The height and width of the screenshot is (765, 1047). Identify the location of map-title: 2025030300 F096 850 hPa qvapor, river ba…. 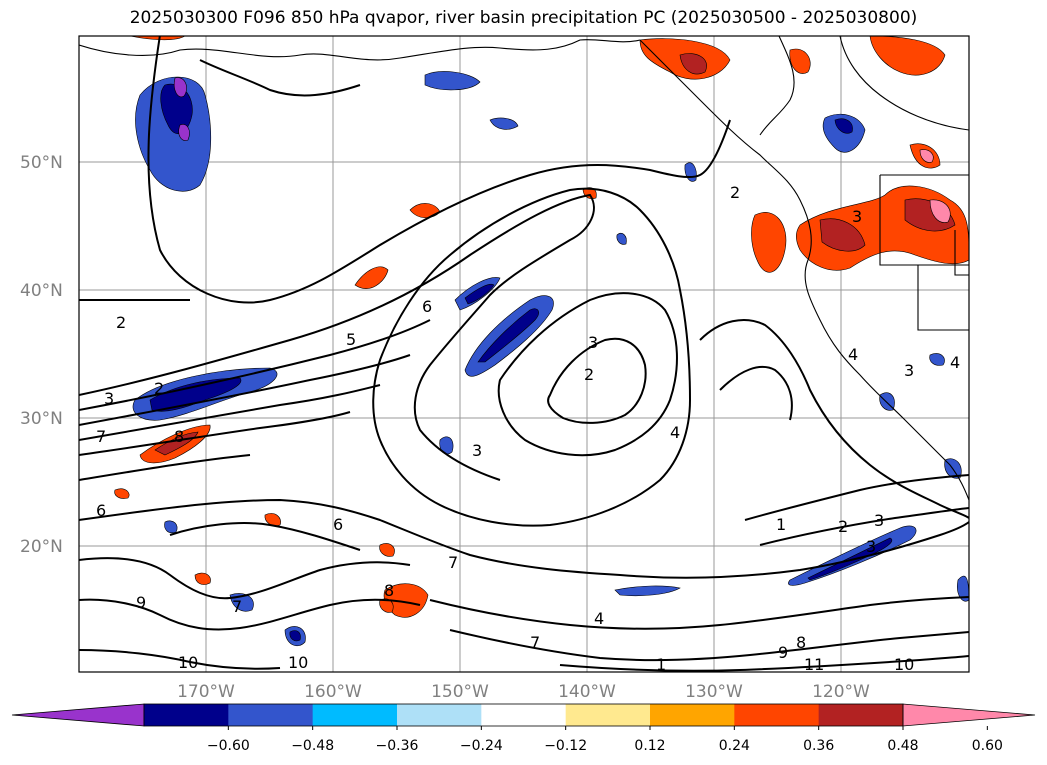
(523, 18).